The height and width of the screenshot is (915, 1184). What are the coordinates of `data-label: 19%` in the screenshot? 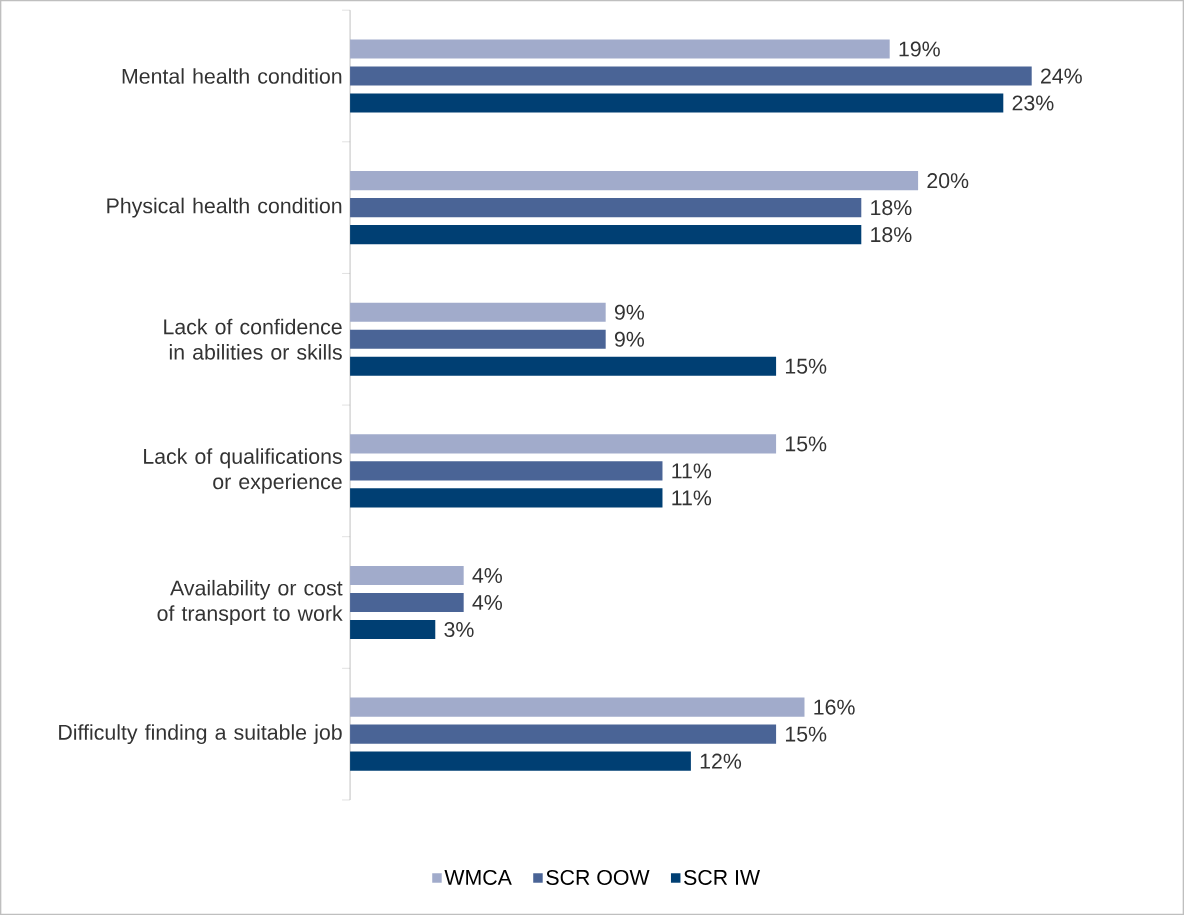 It's located at (919, 49).